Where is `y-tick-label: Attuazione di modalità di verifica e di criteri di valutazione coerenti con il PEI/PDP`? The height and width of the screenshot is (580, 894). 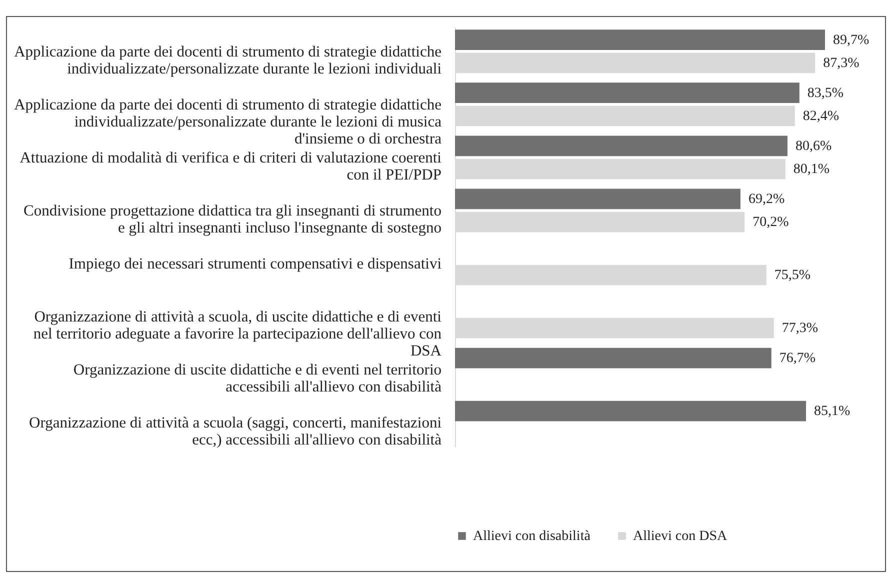
y-tick-label: Attuazione di modalità di verifica e di criteri di valutazione coerenti con il PEI/PDP is located at coordinates (231, 166).